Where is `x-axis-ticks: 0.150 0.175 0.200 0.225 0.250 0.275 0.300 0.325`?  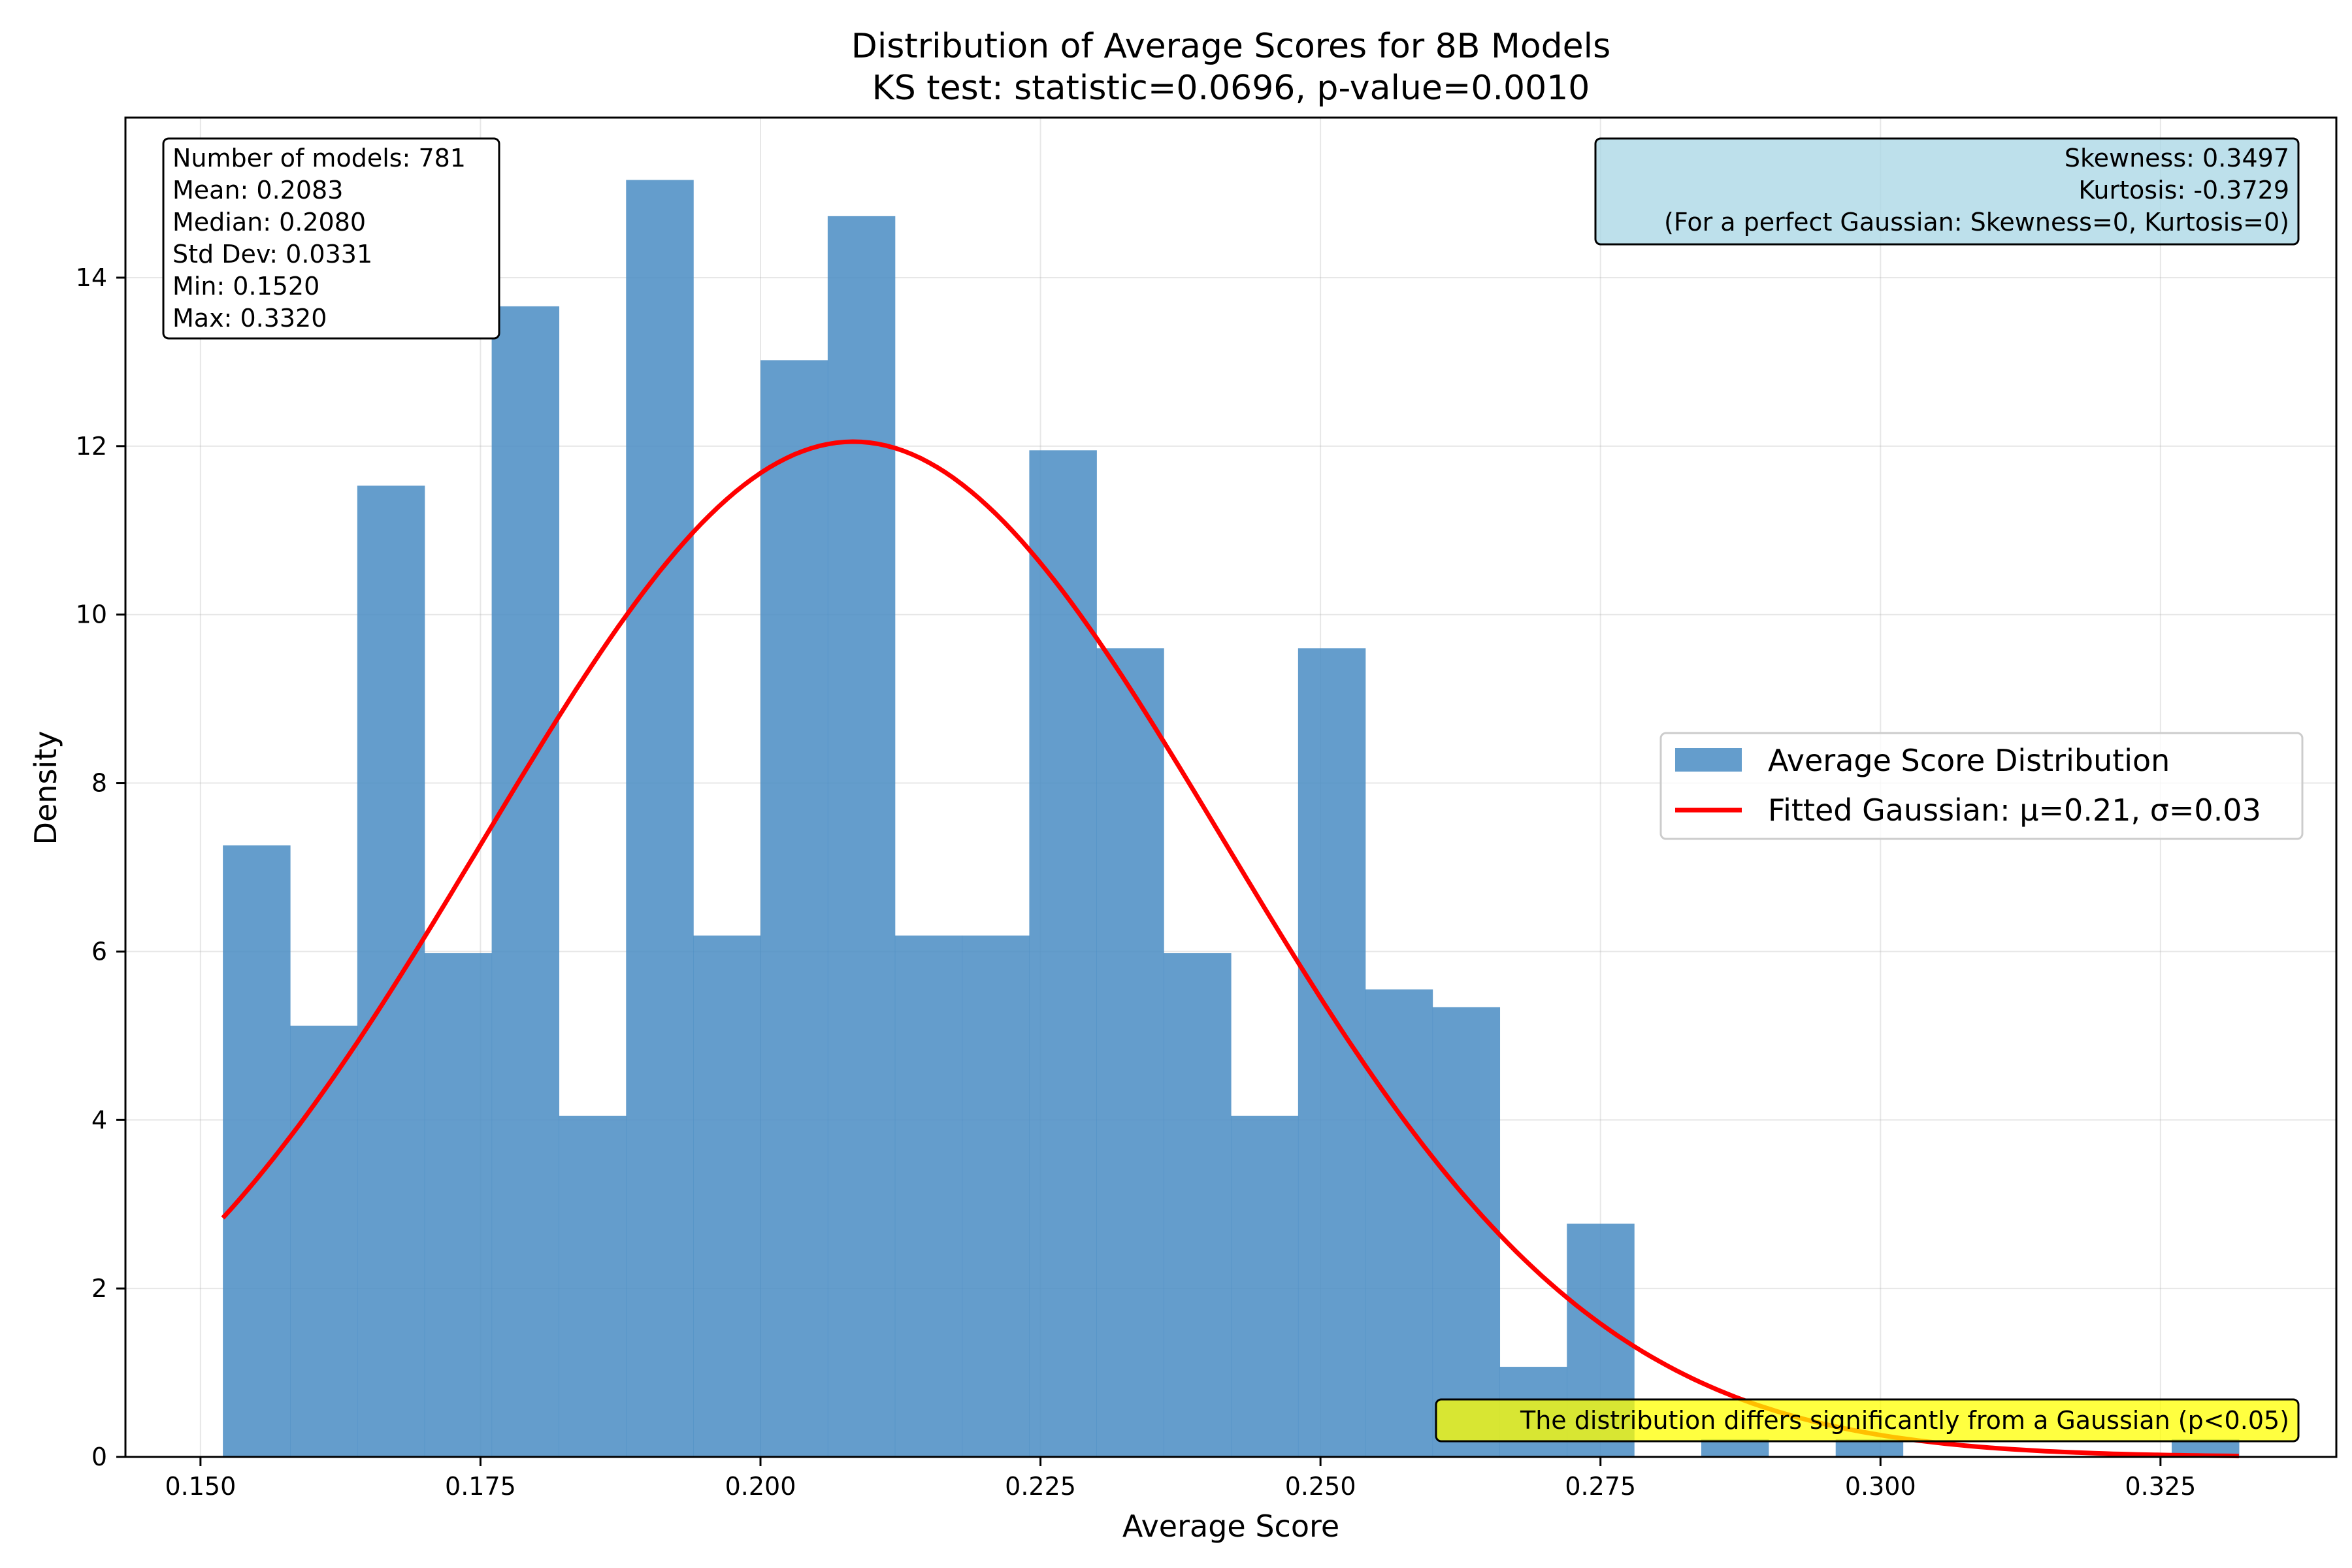
x-axis-ticks: 0.150 0.175 0.200 0.225 0.250 0.275 0.300 0.325 is located at coordinates (1180, 1479).